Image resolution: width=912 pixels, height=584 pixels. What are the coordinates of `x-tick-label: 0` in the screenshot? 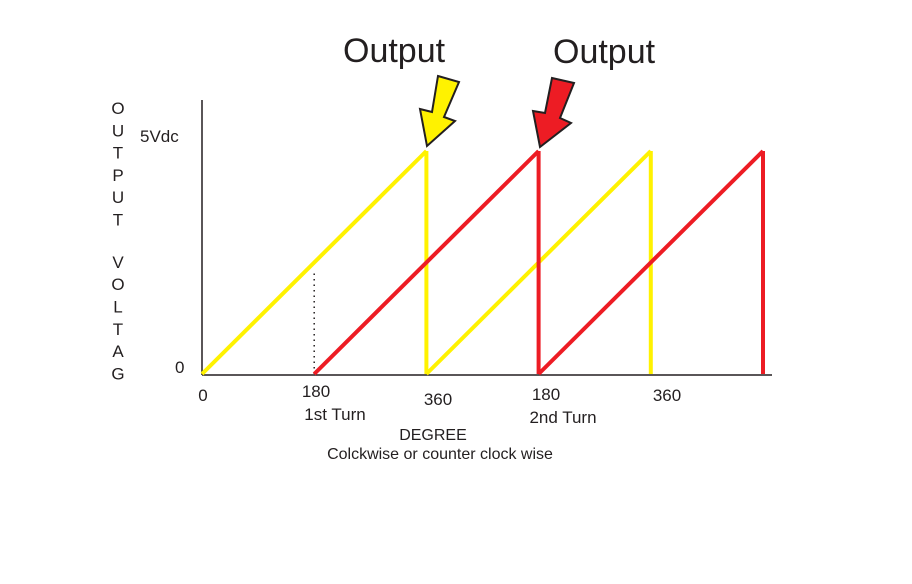 It's located at (202, 395).